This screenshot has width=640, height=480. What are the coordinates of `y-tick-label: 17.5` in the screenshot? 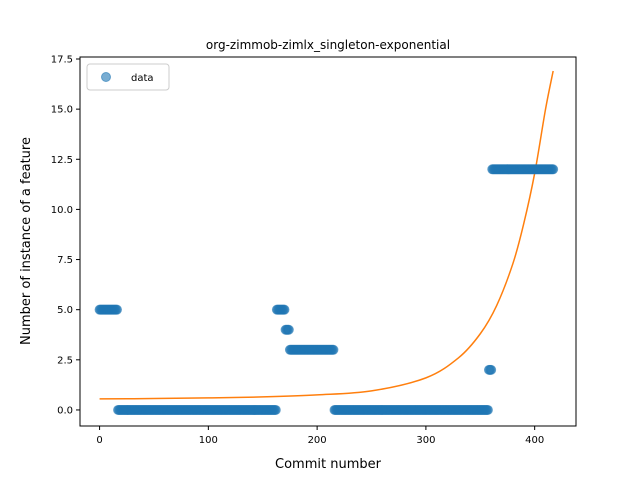 It's located at (62, 60).